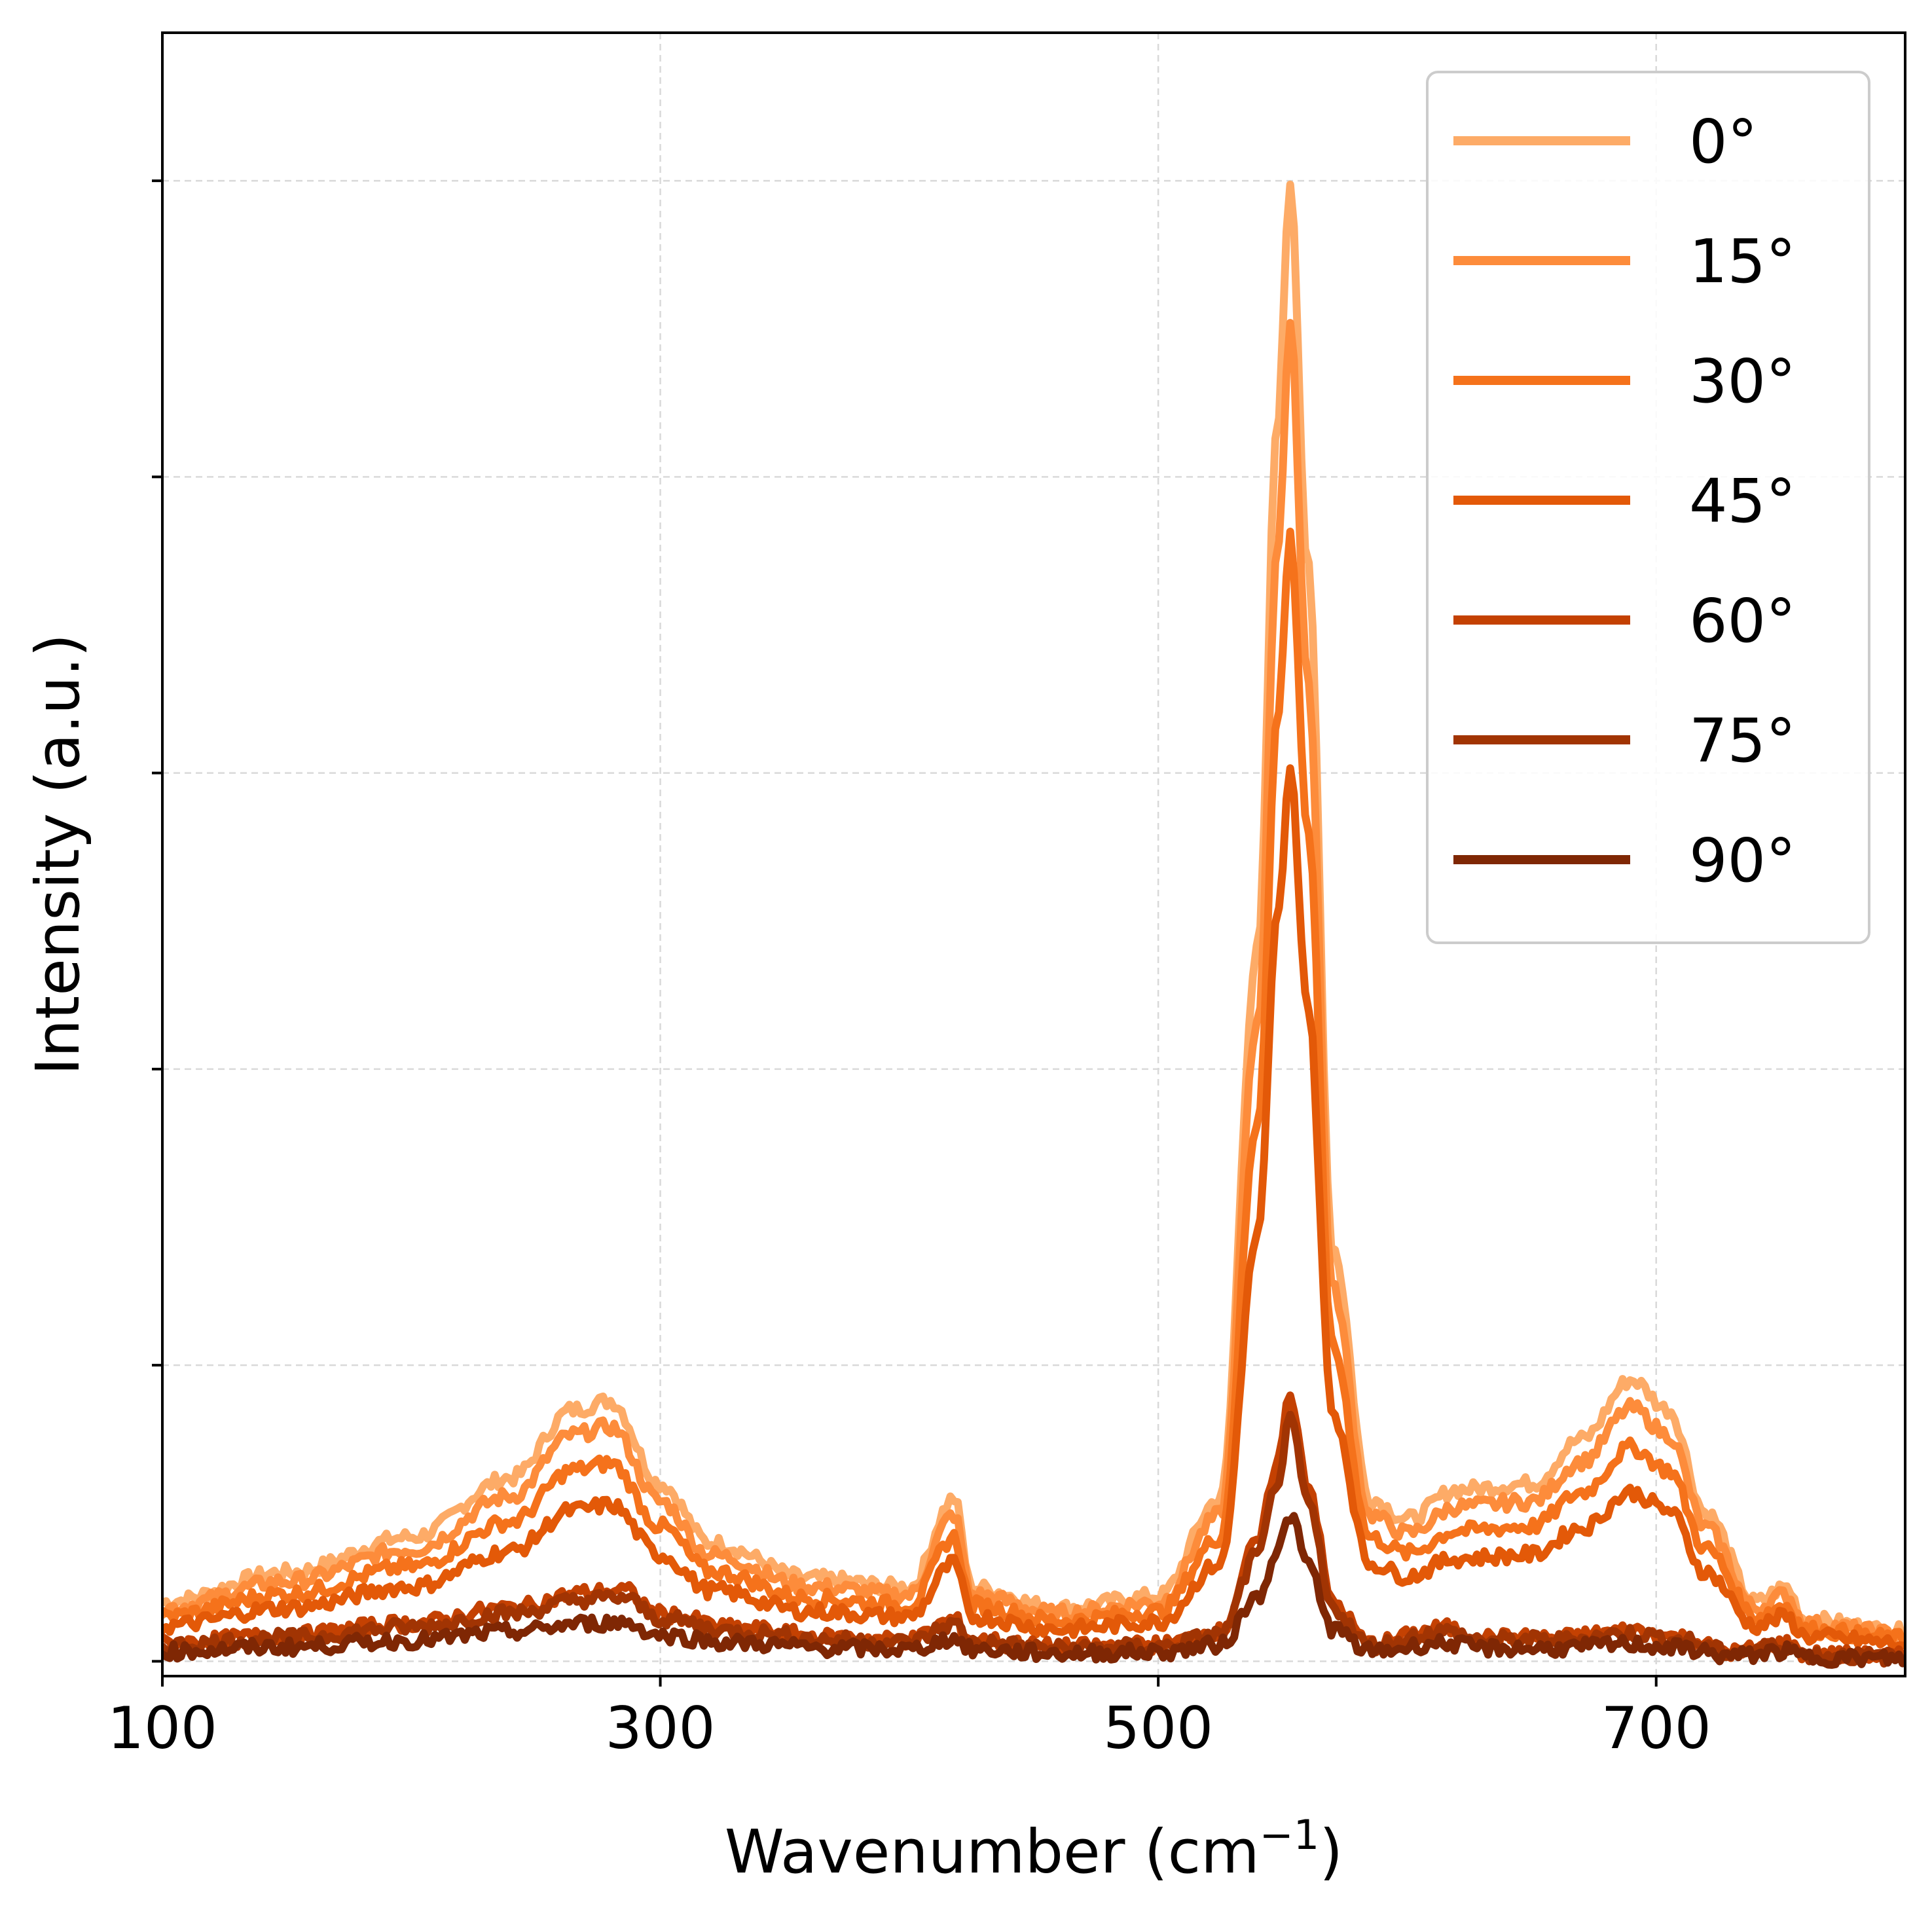  Describe the element at coordinates (1656, 1728) in the screenshot. I see `x-tick-label: 700` at that location.